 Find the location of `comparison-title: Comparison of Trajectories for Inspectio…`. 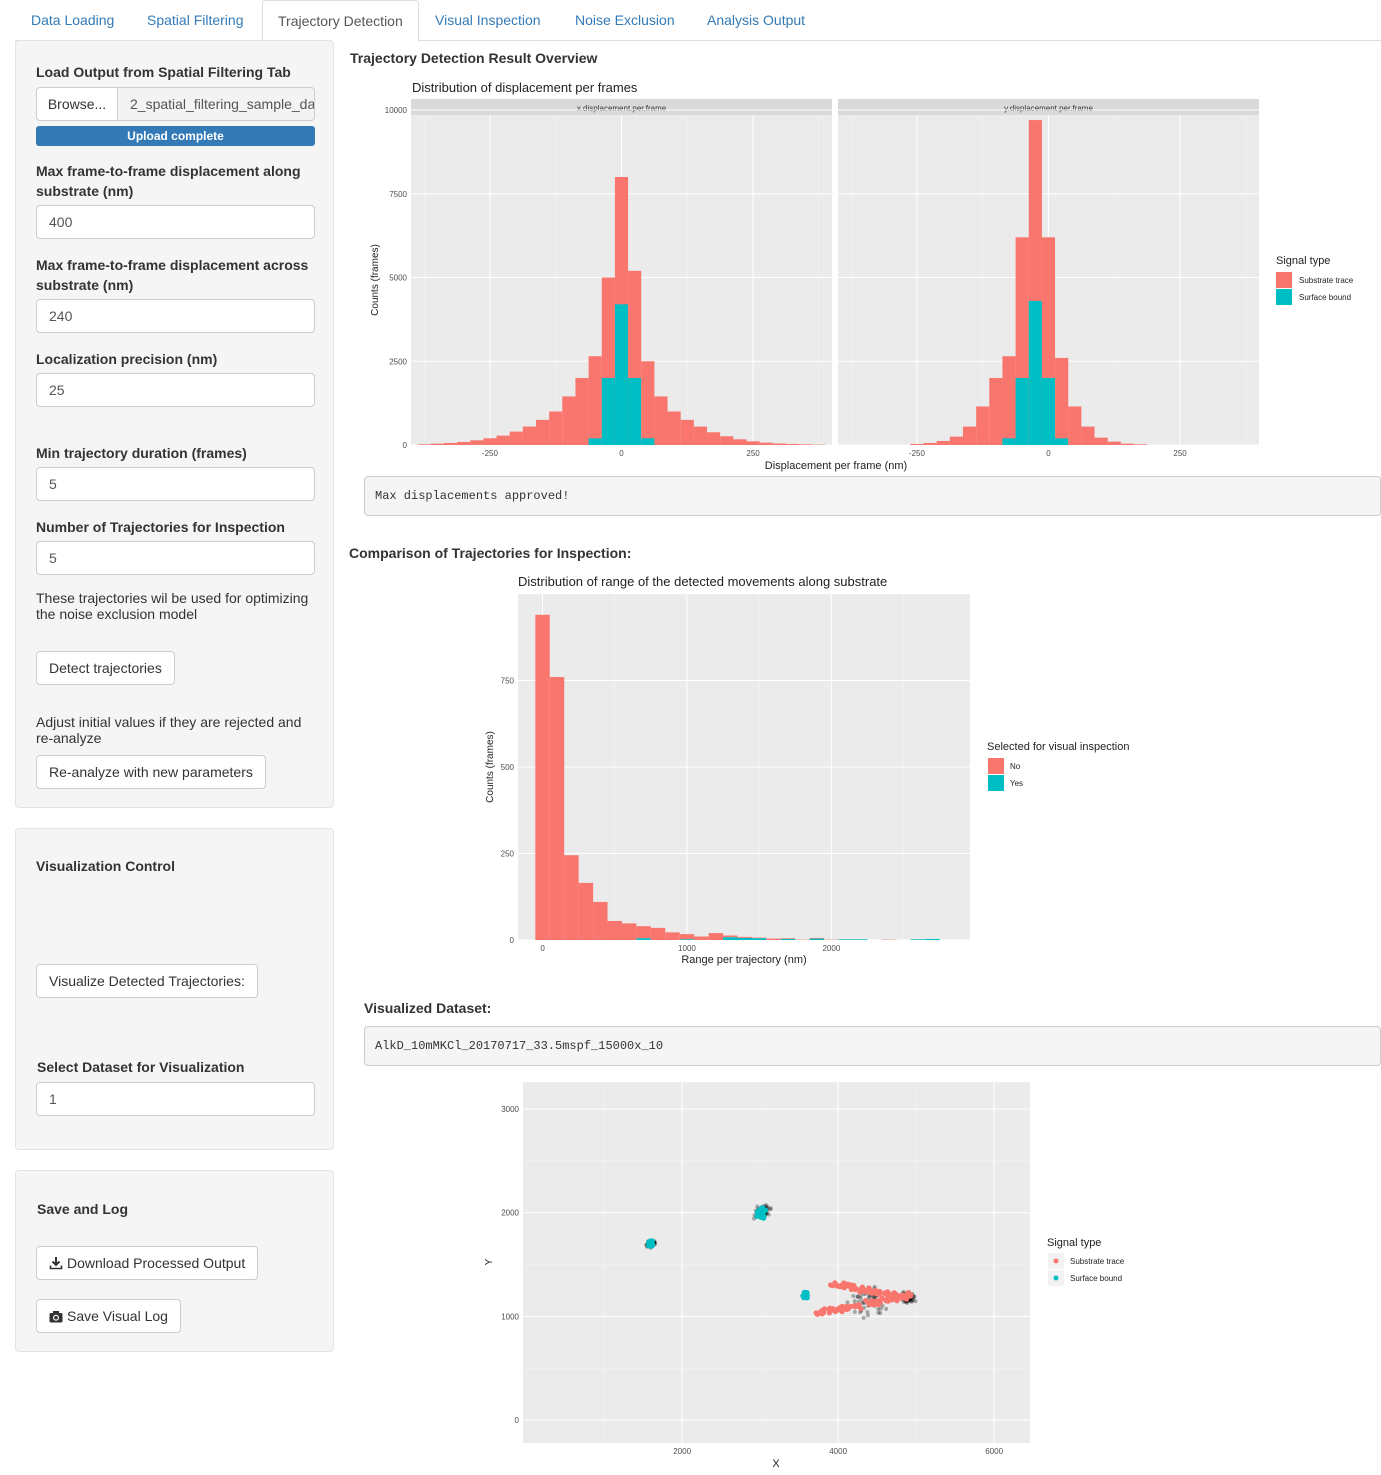

comparison-title: Comparison of Trajectories for Inspectio… is located at coordinates (490, 553).